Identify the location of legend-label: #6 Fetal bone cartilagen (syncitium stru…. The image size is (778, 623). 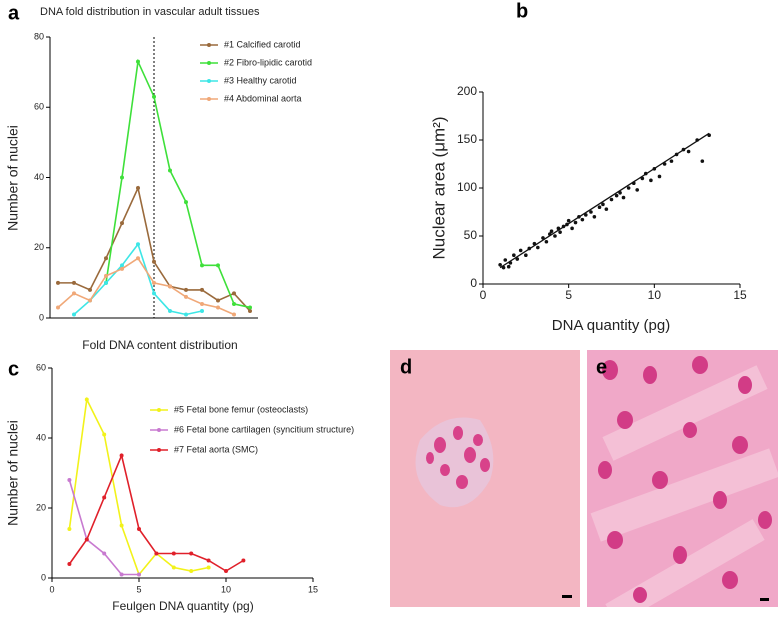
(264, 429).